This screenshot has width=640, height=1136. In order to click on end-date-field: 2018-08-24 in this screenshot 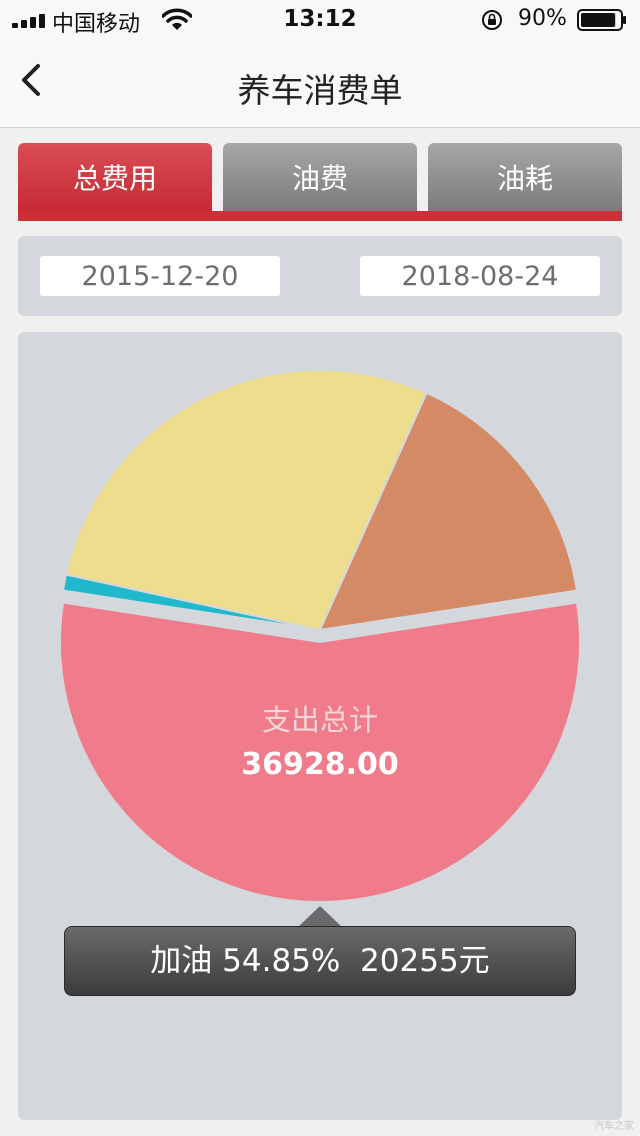, I will do `click(480, 276)`.